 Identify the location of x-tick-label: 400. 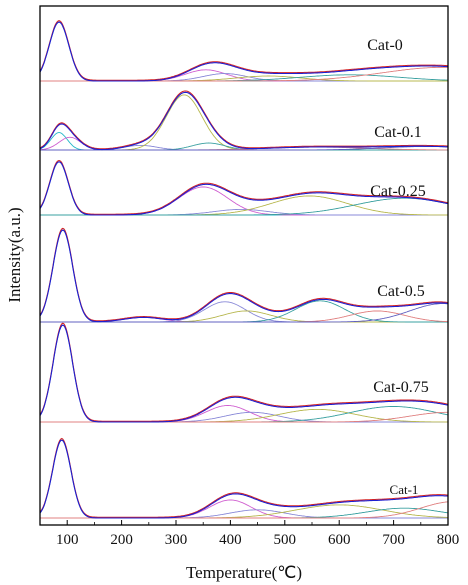
(230, 540).